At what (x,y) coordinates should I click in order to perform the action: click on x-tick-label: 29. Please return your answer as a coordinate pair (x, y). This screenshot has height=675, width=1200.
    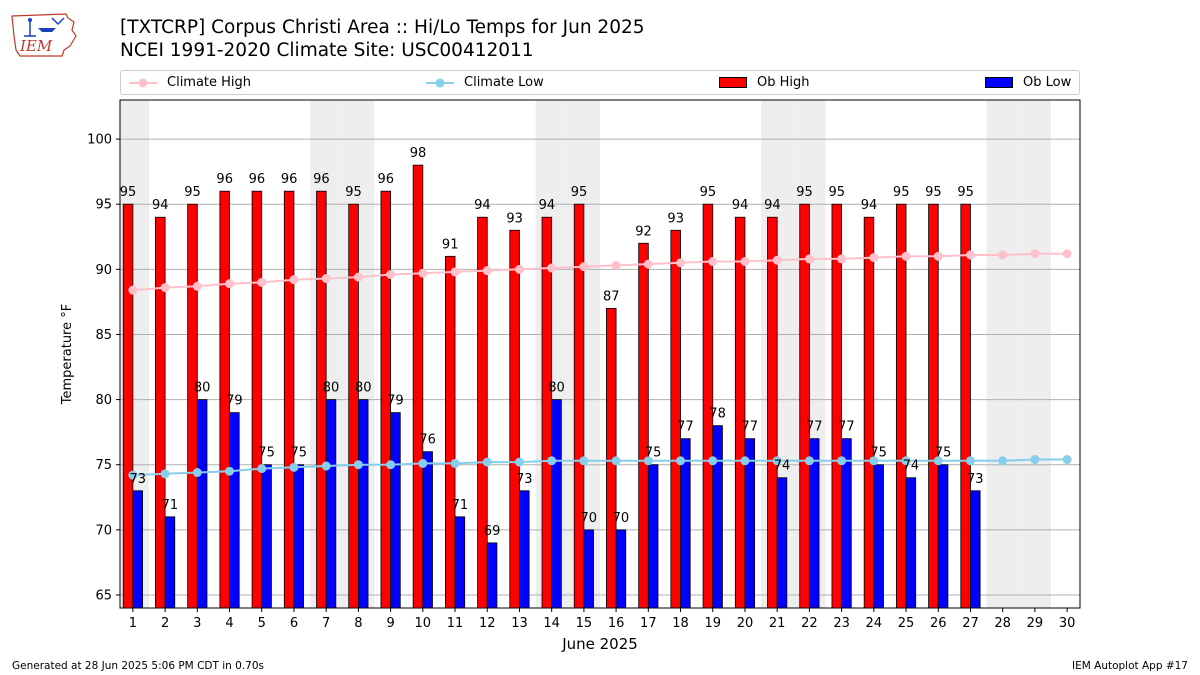
    Looking at the image, I should click on (1035, 623).